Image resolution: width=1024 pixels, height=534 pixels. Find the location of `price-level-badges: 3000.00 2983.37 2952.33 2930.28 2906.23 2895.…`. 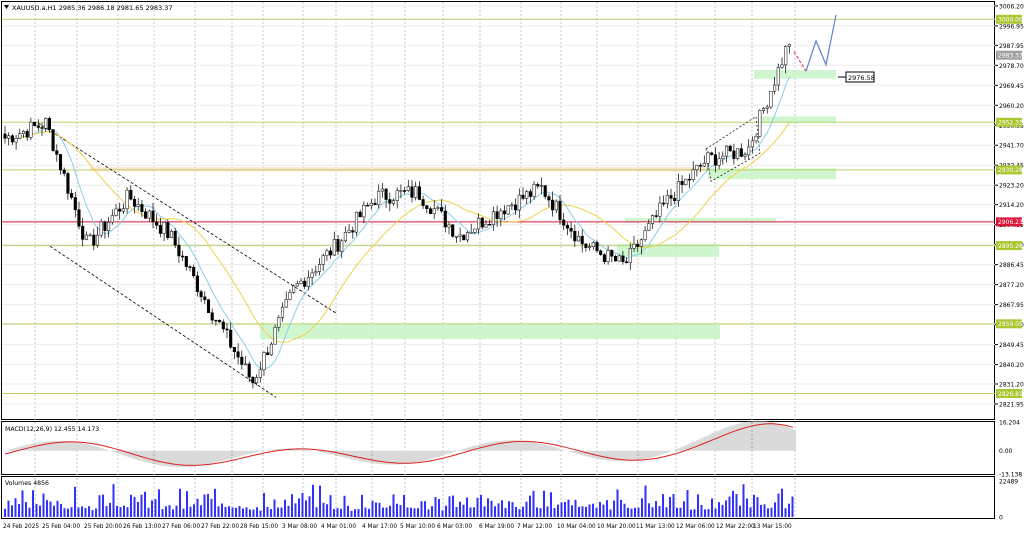

price-level-badges: 3000.00 2983.37 2952.33 2930.28 2906.23 2895.… is located at coordinates (1009, 206).